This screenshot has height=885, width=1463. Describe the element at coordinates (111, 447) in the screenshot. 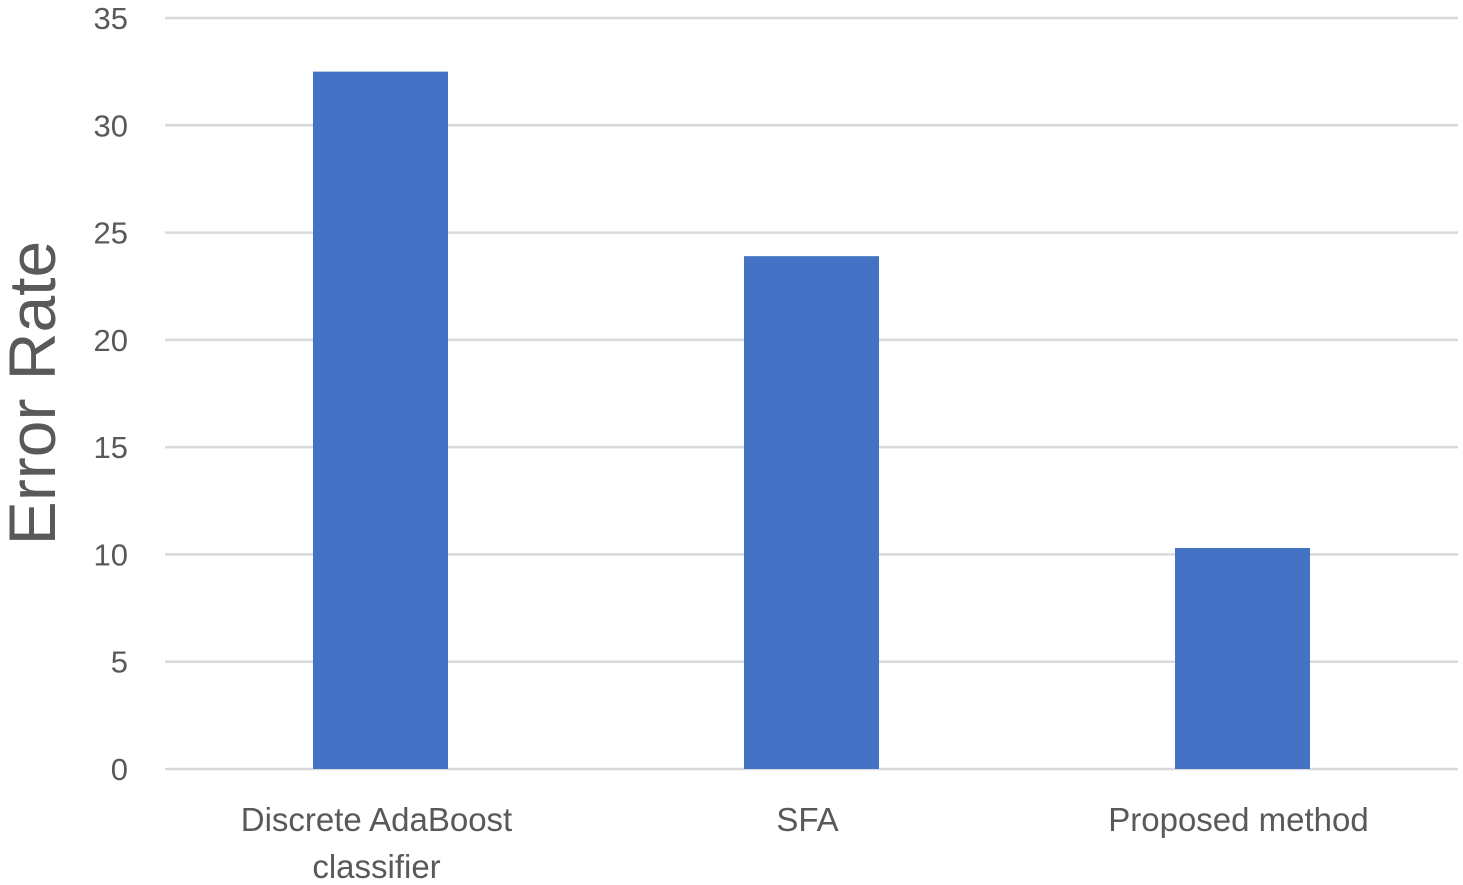

I see `y-tick-label: 15` at that location.